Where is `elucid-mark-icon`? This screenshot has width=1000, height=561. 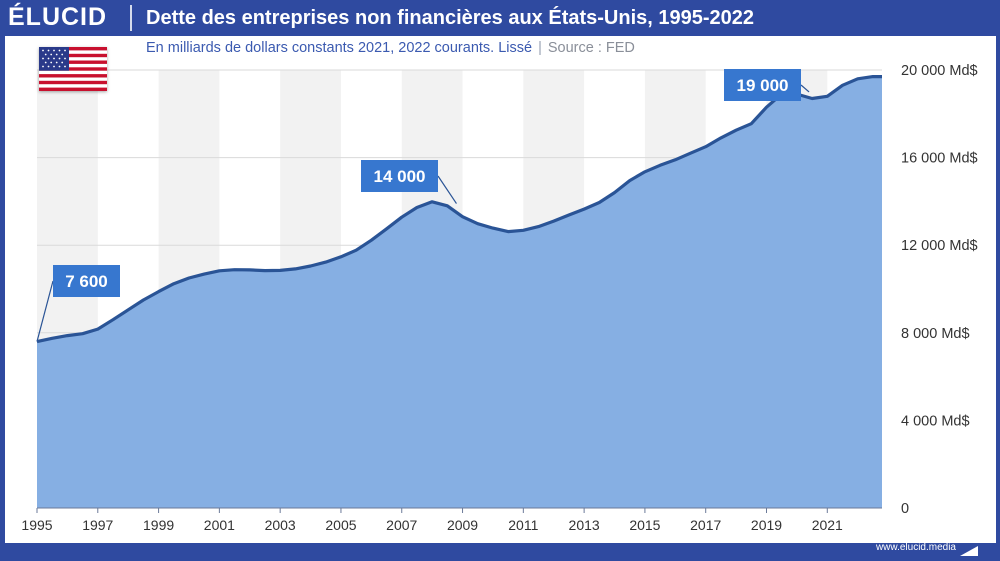 elucid-mark-icon is located at coordinates (969, 549).